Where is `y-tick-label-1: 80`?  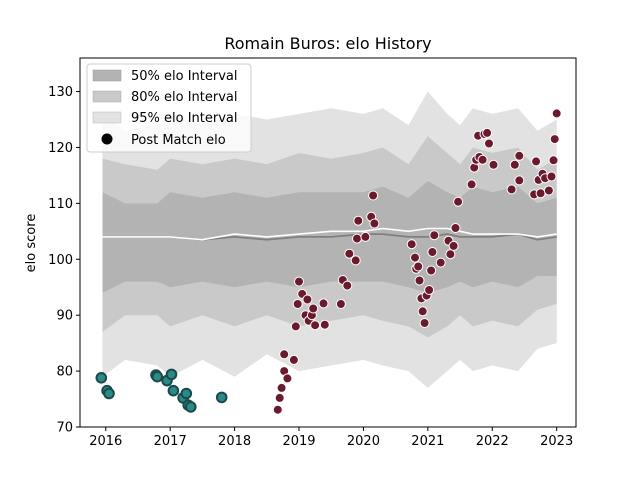
y-tick-label-1: 80 is located at coordinates (64, 372).